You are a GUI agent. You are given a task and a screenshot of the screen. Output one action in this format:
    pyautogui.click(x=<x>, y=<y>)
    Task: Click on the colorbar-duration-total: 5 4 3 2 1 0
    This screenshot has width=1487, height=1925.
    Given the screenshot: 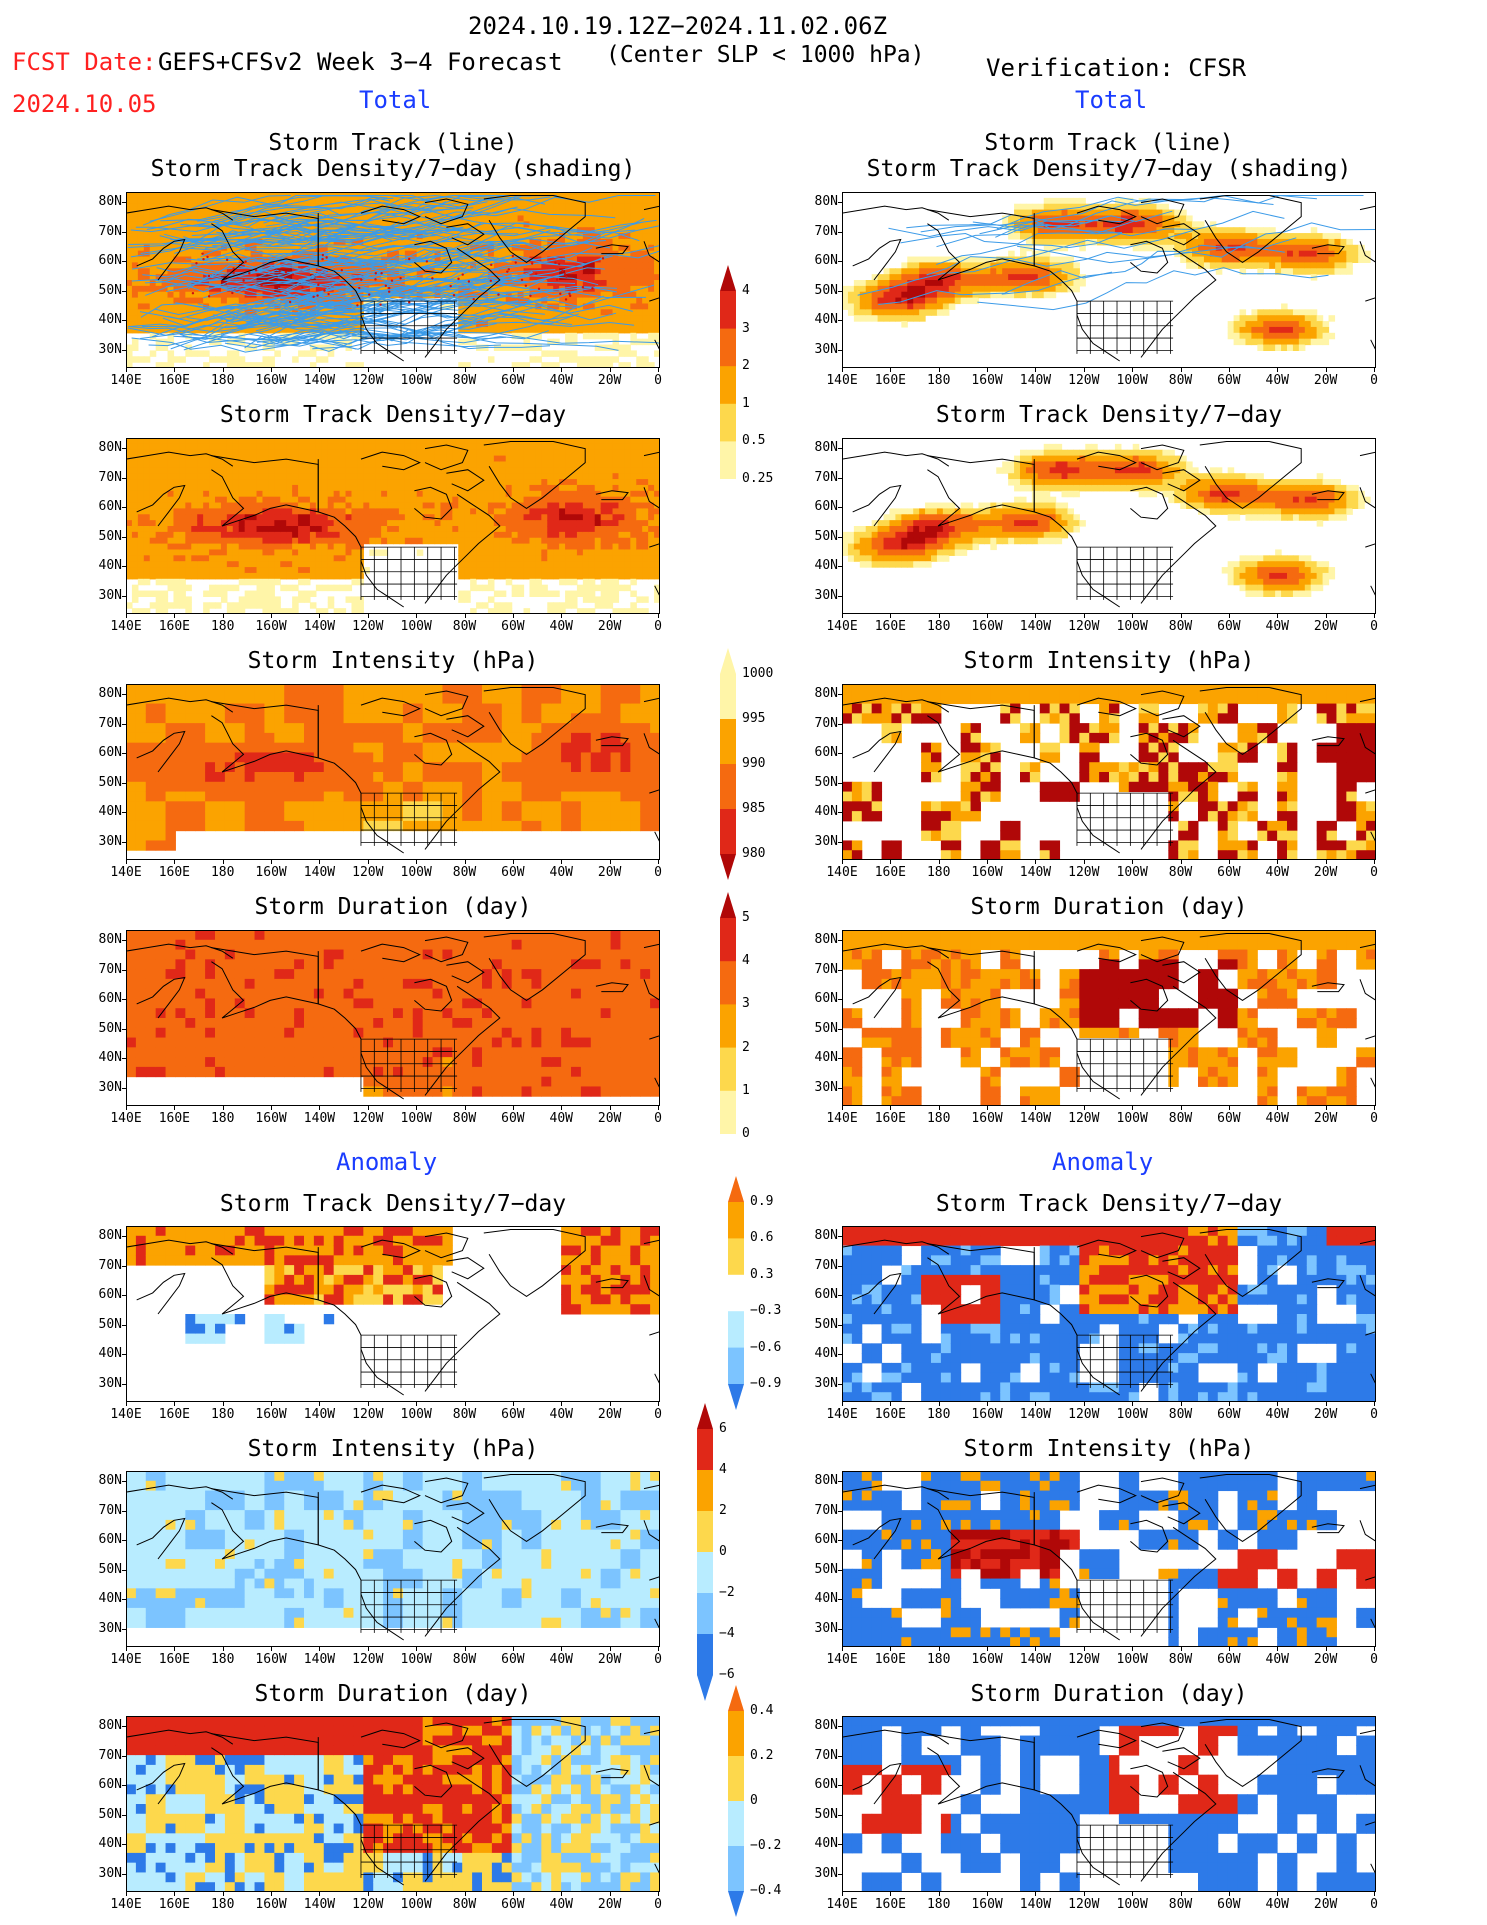 What is the action you would take?
    pyautogui.click(x=750, y=1026)
    